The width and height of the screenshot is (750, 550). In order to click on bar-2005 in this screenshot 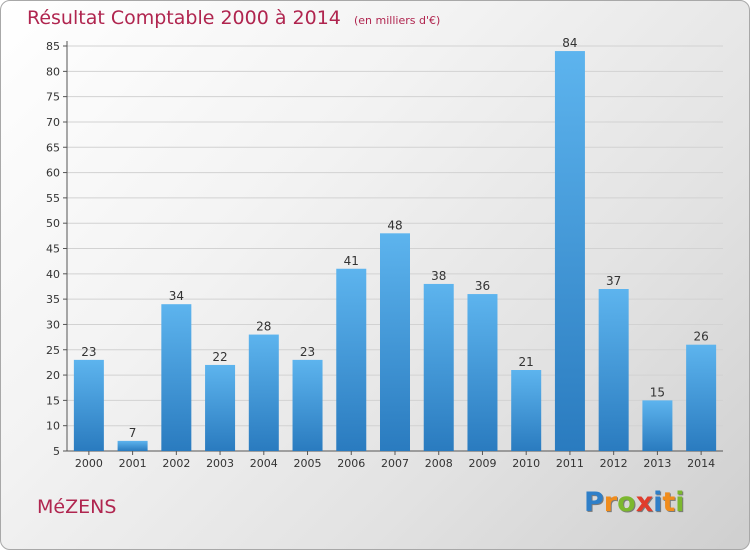, I will do `click(307, 405)`.